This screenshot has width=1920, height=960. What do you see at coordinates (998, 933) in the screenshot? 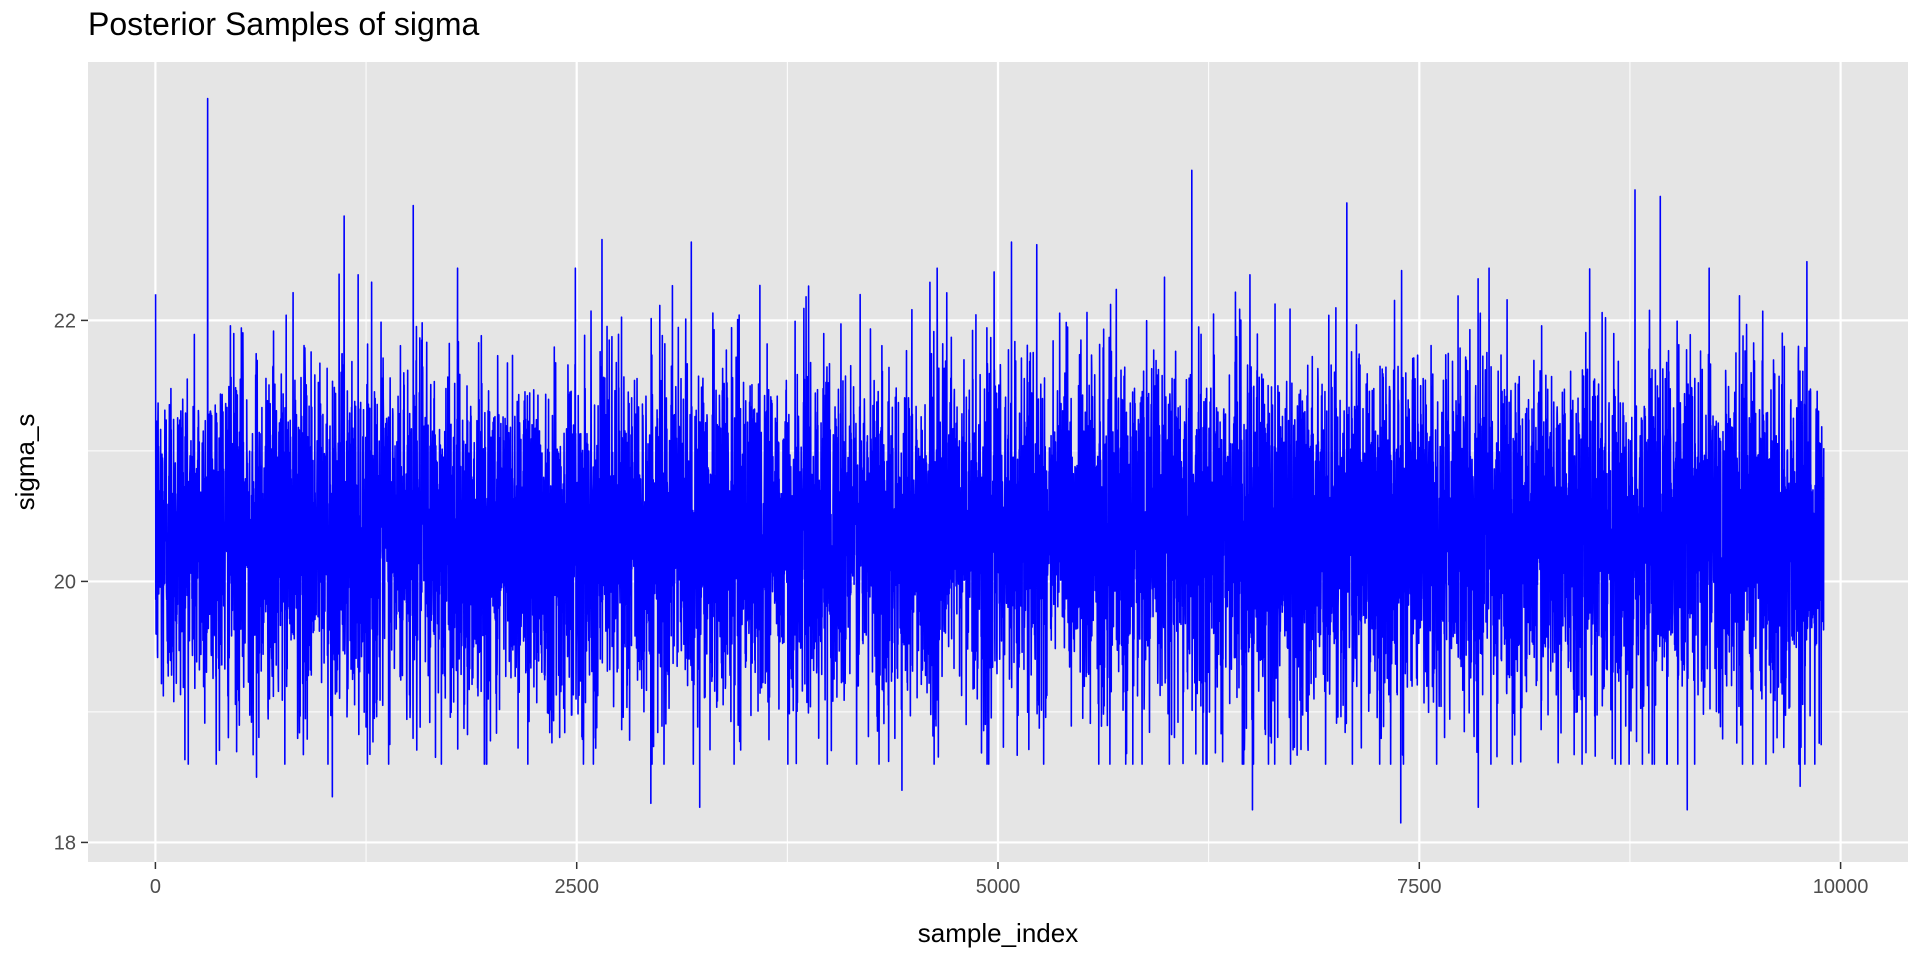
I see `x-axis-title: sample_index` at bounding box center [998, 933].